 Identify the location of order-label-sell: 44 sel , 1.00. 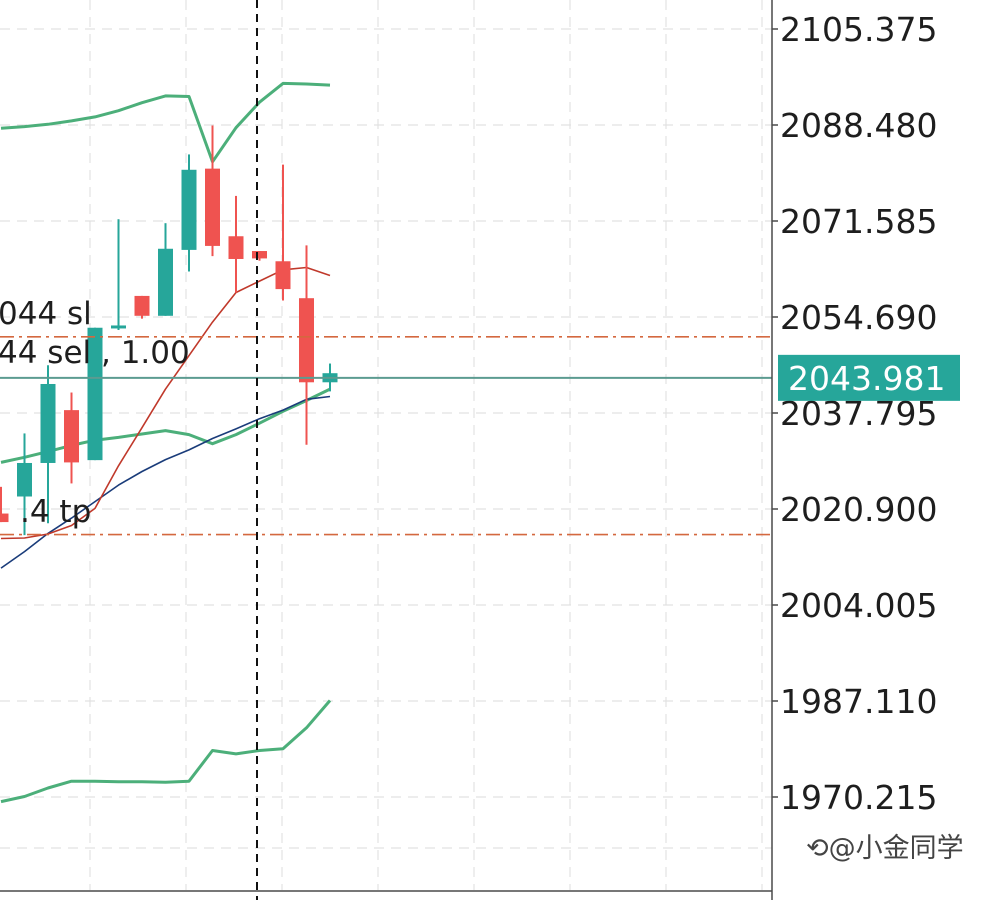
(95, 353).